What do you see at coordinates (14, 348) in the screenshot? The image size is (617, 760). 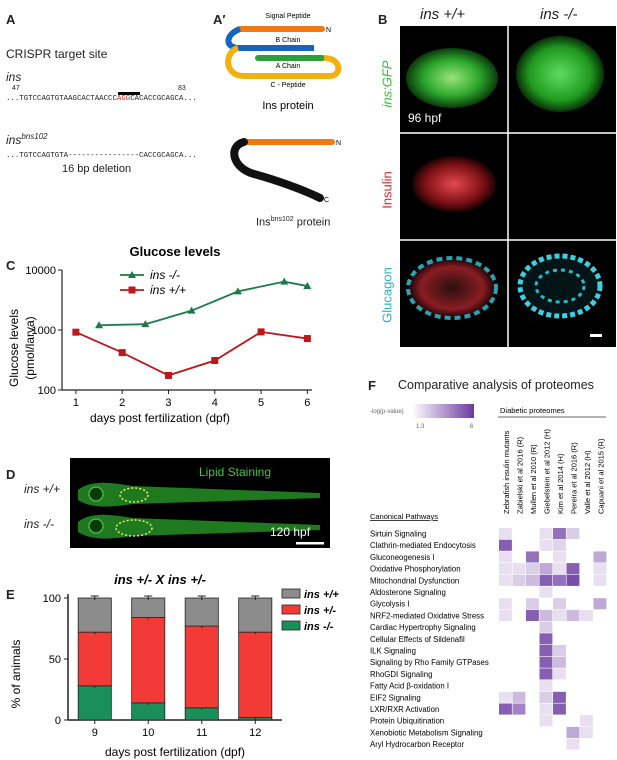 I see `chart-c-ylabel-1: Glucose levels` at bounding box center [14, 348].